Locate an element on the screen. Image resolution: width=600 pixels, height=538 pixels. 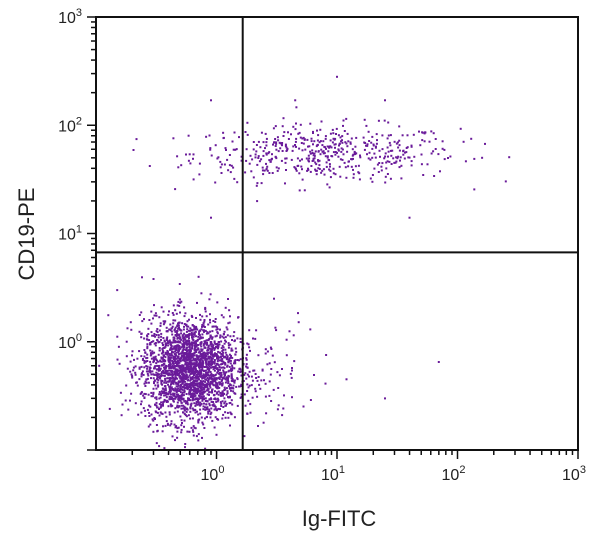
x-axis-title: Ig-FITC is located at coordinates (339, 518).